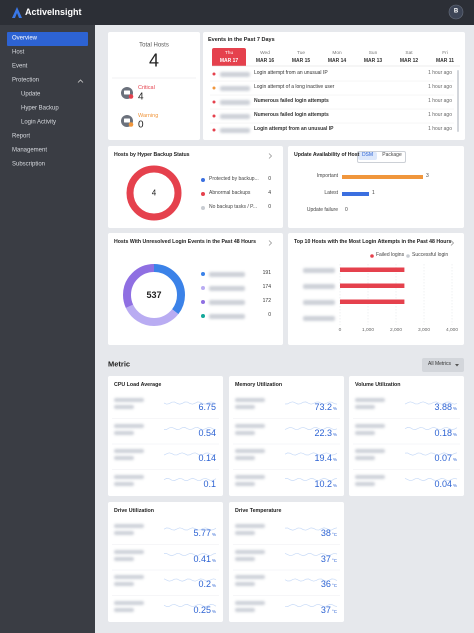  What do you see at coordinates (265, 60) in the screenshot?
I see `tab-date: MAR 16` at bounding box center [265, 60].